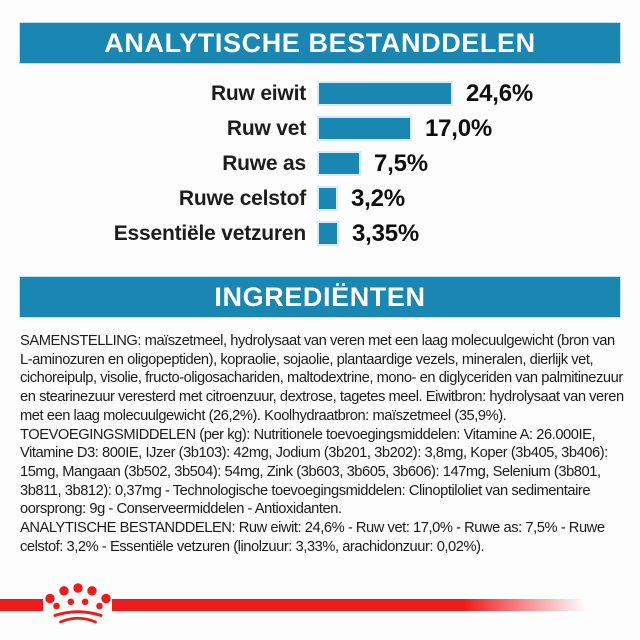  Describe the element at coordinates (264, 163) in the screenshot. I see `chart-category-label: Ruwe as` at that location.